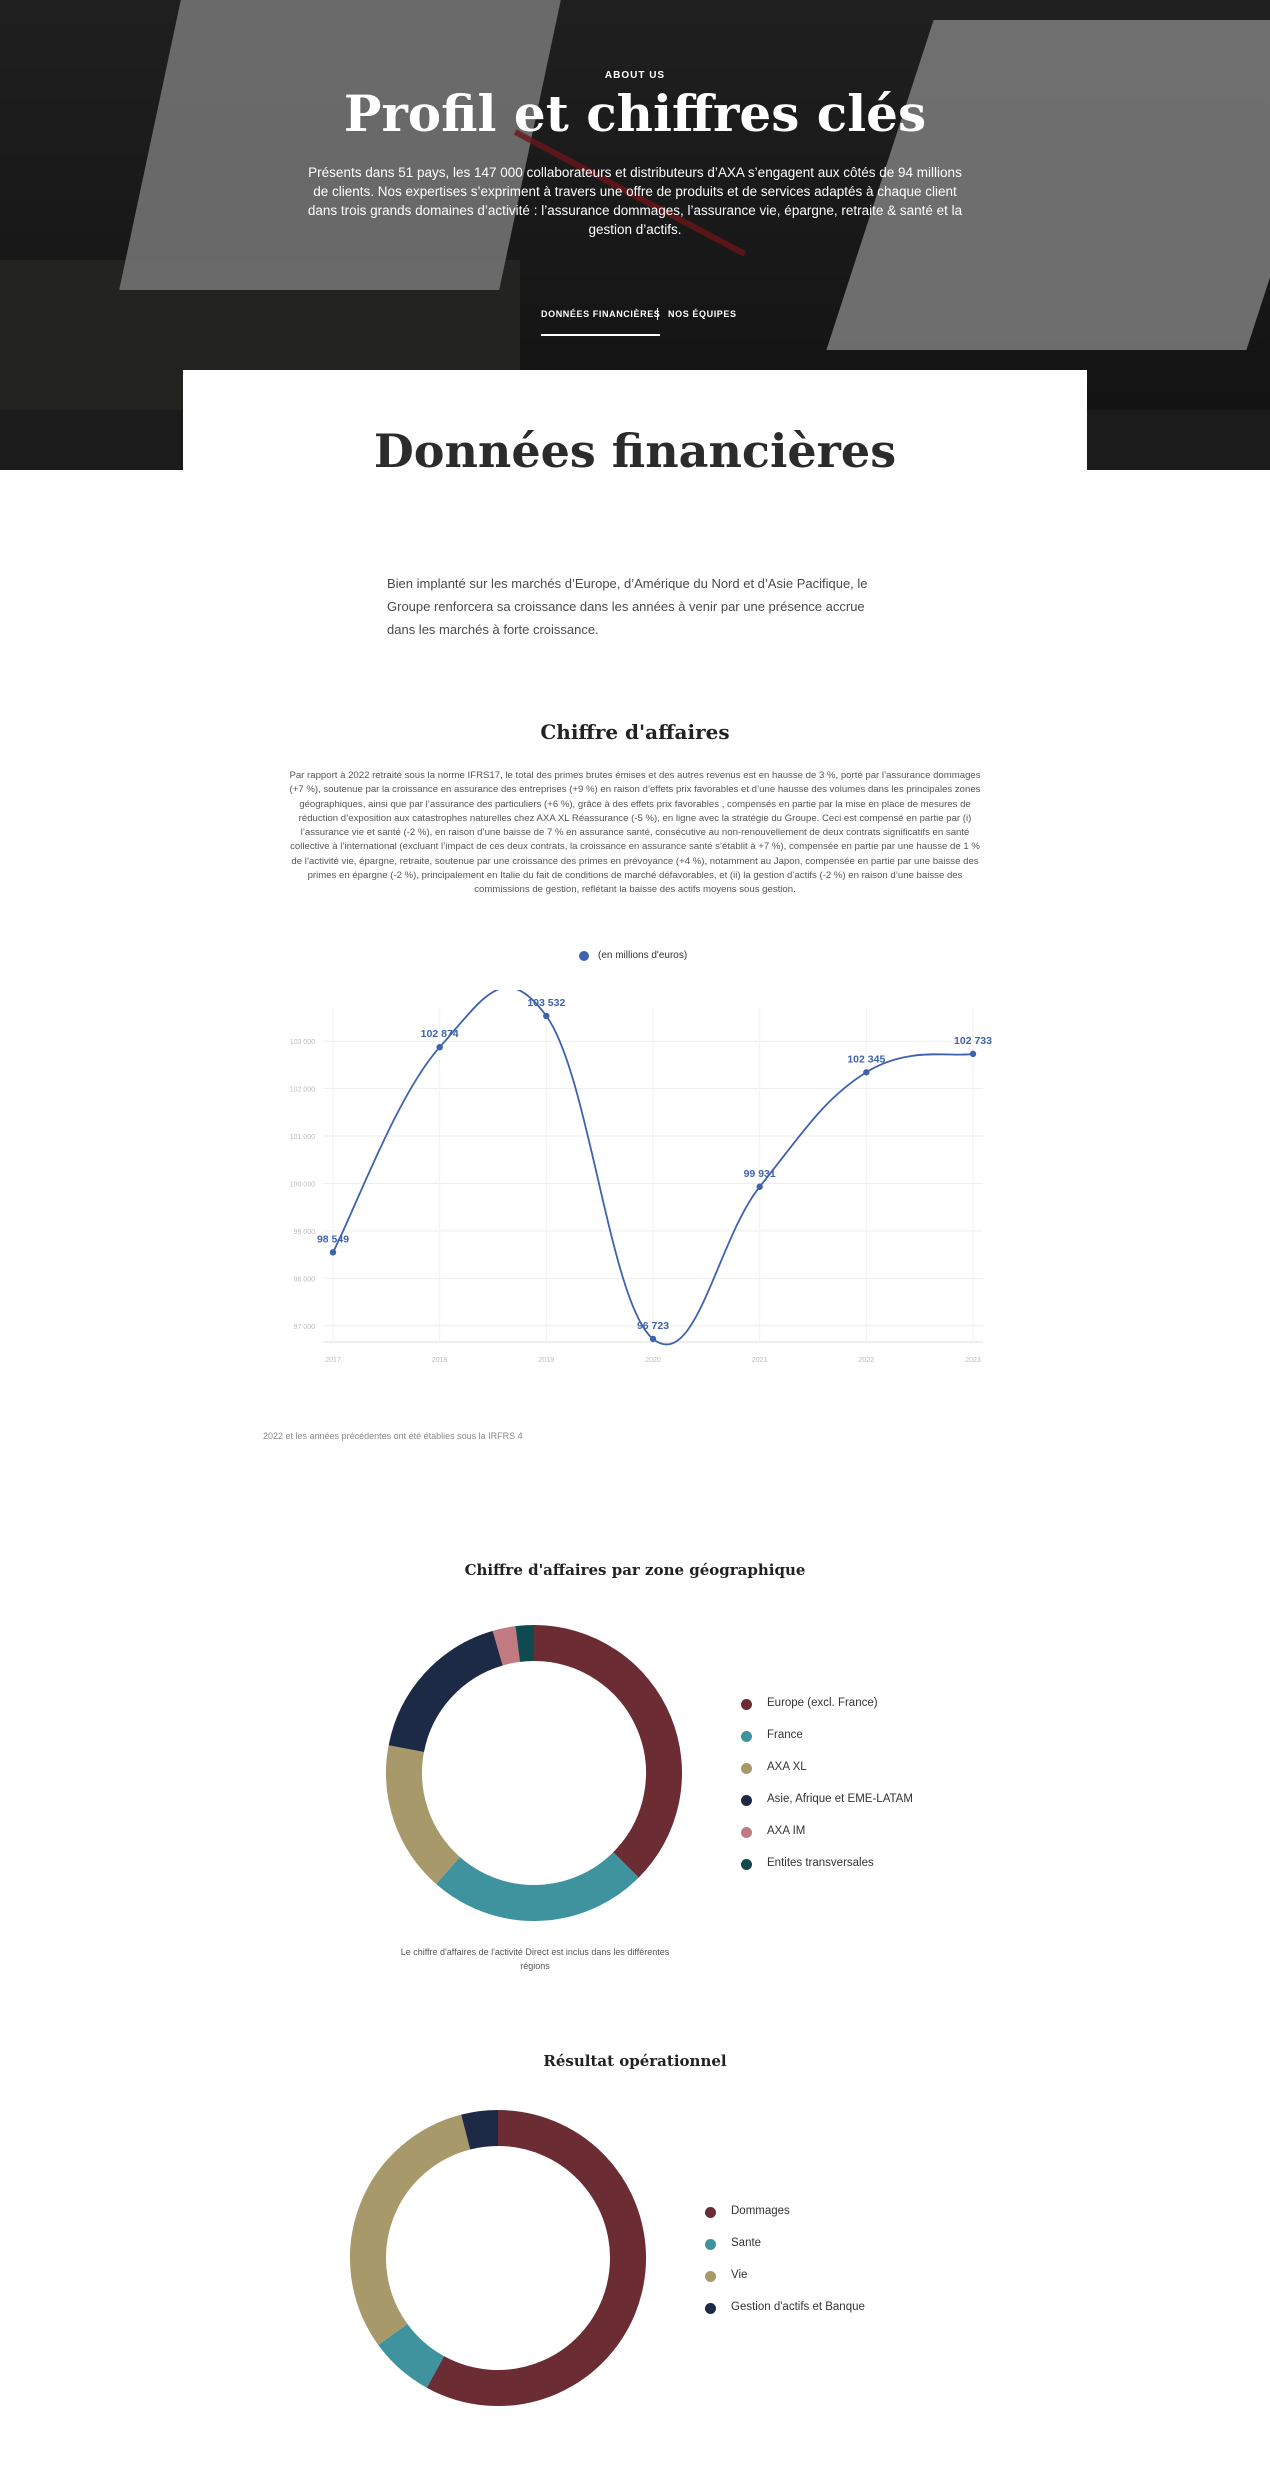 Image resolution: width=1270 pixels, height=2465 pixels. Describe the element at coordinates (537, 1886) in the screenshot. I see `slice-france` at that location.